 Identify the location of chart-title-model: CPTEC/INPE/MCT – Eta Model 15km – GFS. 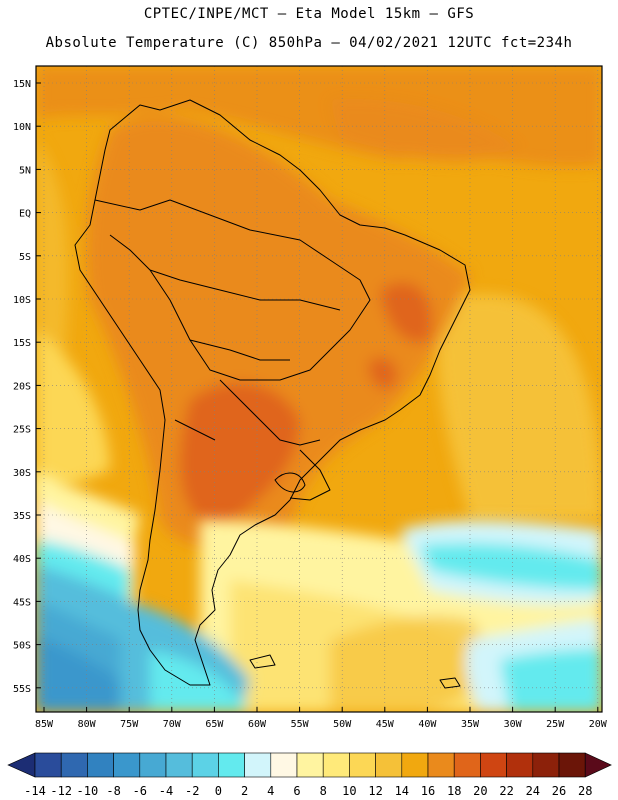
(309, 14).